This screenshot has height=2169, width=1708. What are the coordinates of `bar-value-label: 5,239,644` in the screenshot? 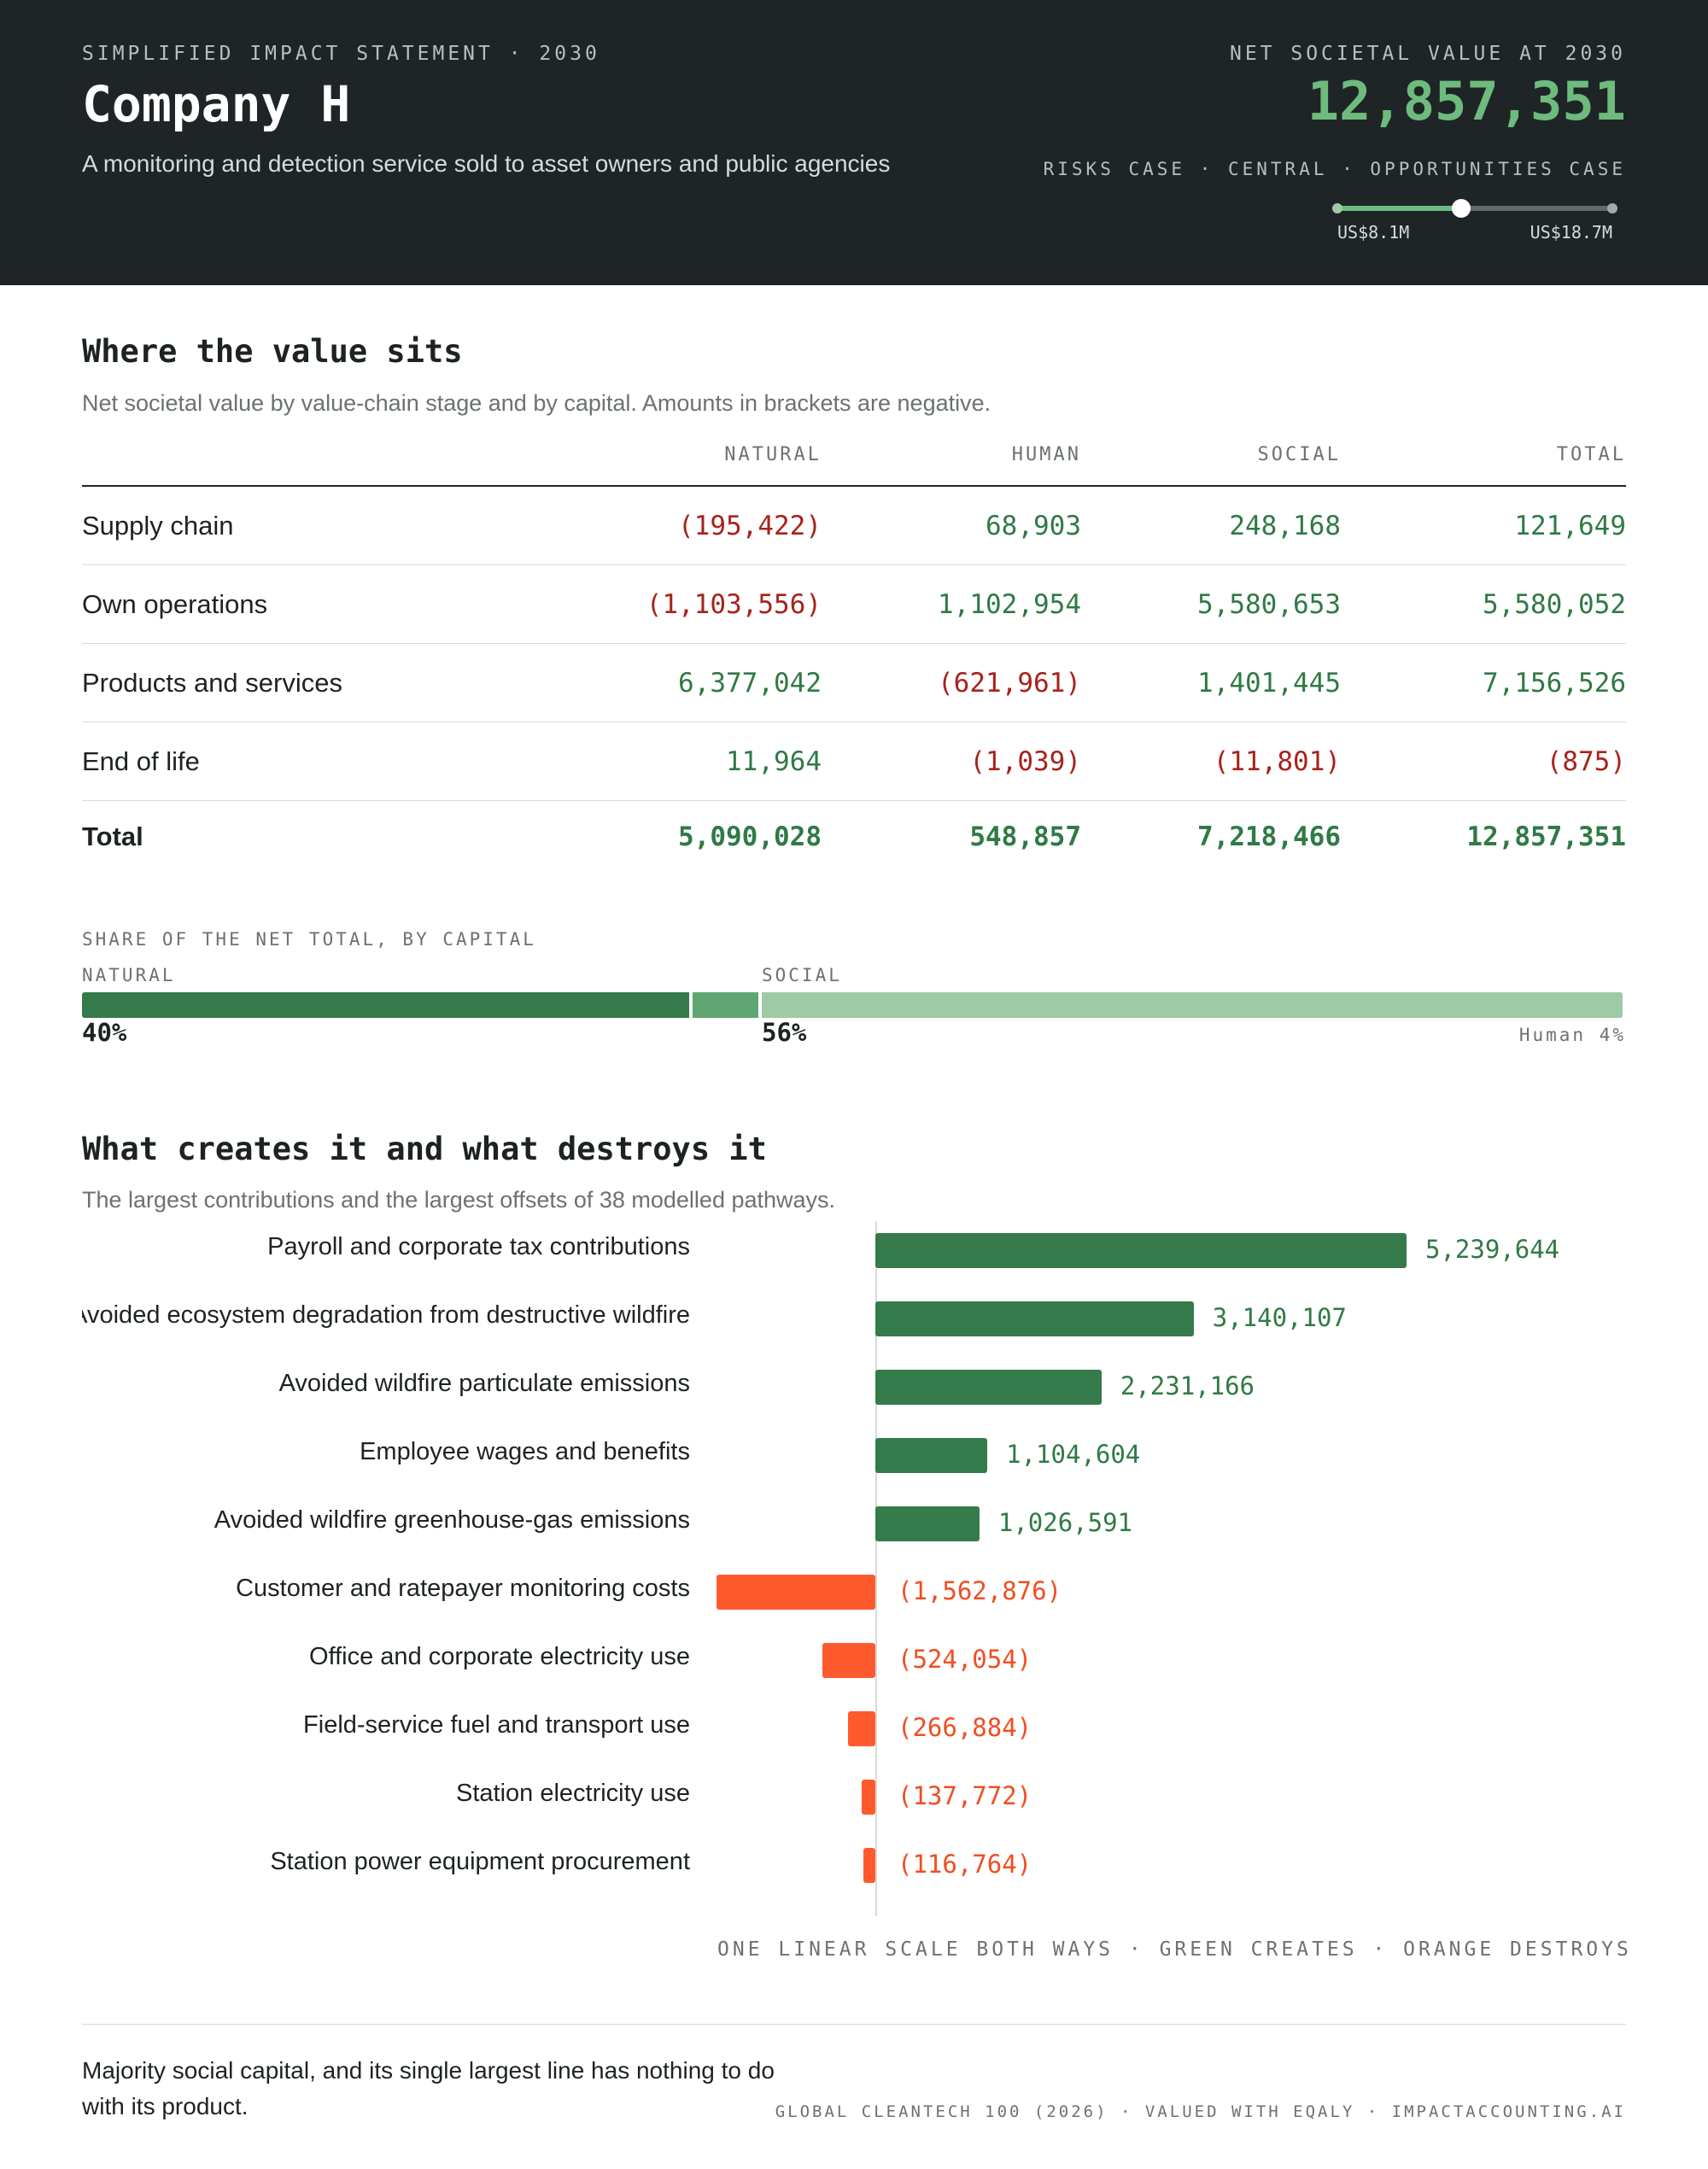 It's located at (1492, 1249).